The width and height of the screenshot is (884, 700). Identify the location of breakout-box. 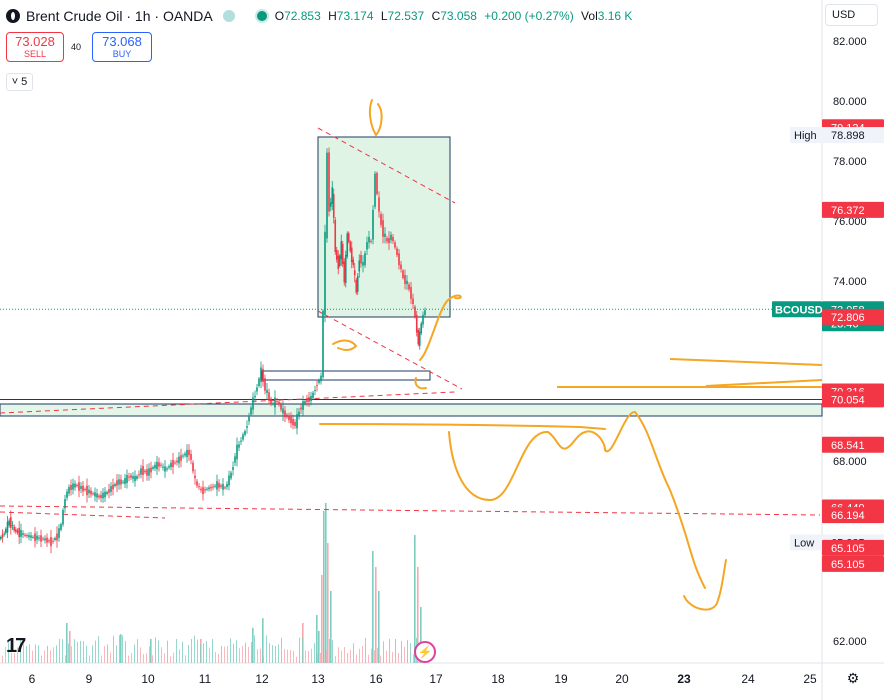
(346, 375).